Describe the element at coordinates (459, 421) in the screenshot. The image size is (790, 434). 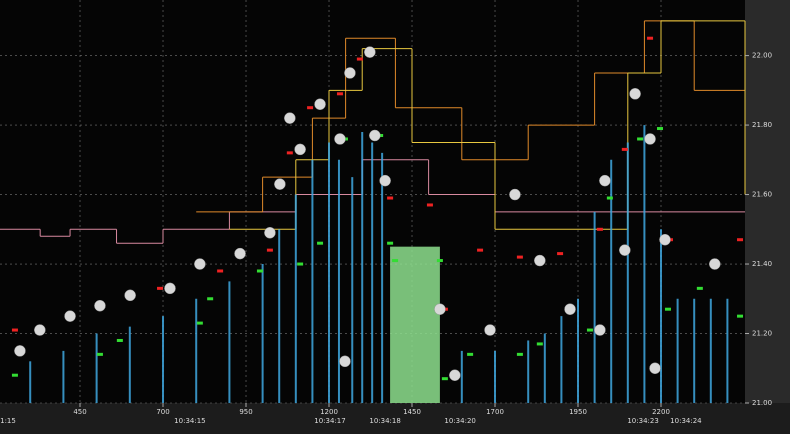
I see `time-label: 10:34:20` at that location.